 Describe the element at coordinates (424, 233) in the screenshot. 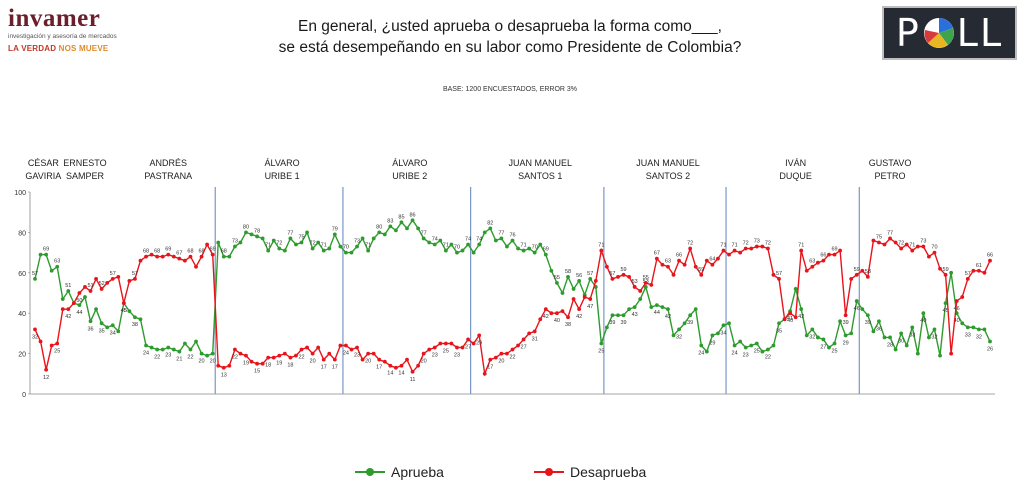

I see `data-label: 77` at that location.